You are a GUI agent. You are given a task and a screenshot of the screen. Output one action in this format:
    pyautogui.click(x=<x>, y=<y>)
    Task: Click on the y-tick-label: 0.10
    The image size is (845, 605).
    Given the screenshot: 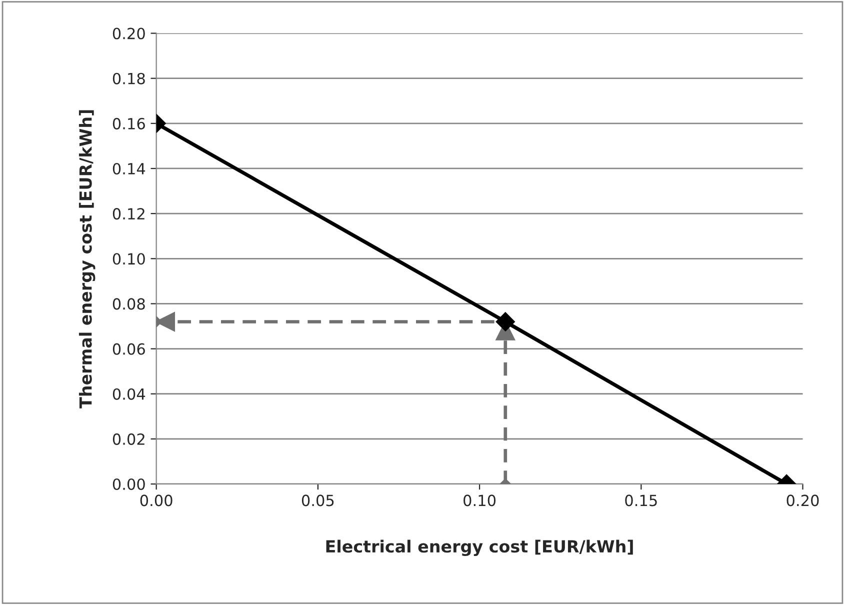 What is the action you would take?
    pyautogui.click(x=128, y=259)
    